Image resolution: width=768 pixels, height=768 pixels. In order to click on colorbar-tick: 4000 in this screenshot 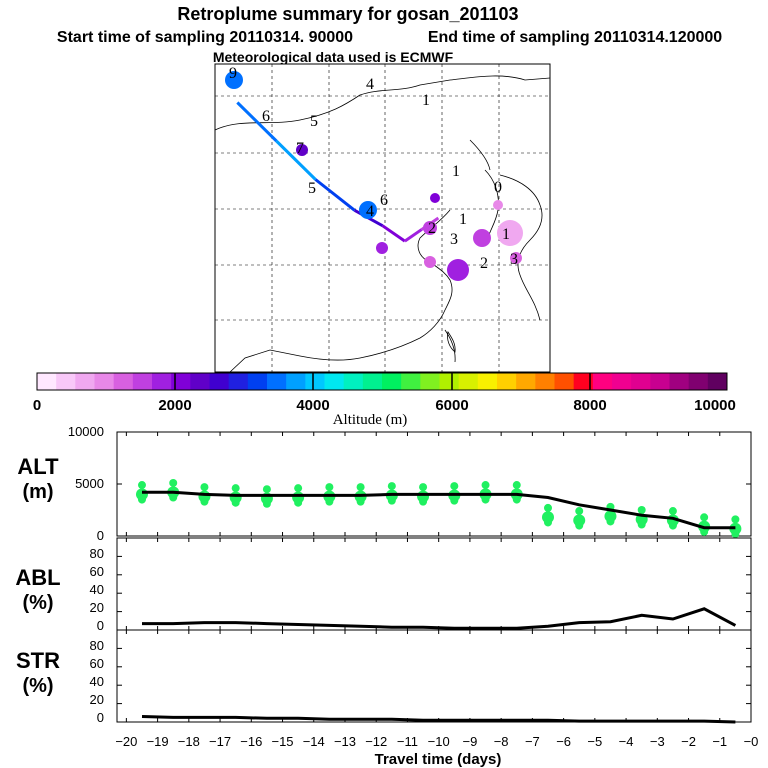, I will do `click(312, 405)`.